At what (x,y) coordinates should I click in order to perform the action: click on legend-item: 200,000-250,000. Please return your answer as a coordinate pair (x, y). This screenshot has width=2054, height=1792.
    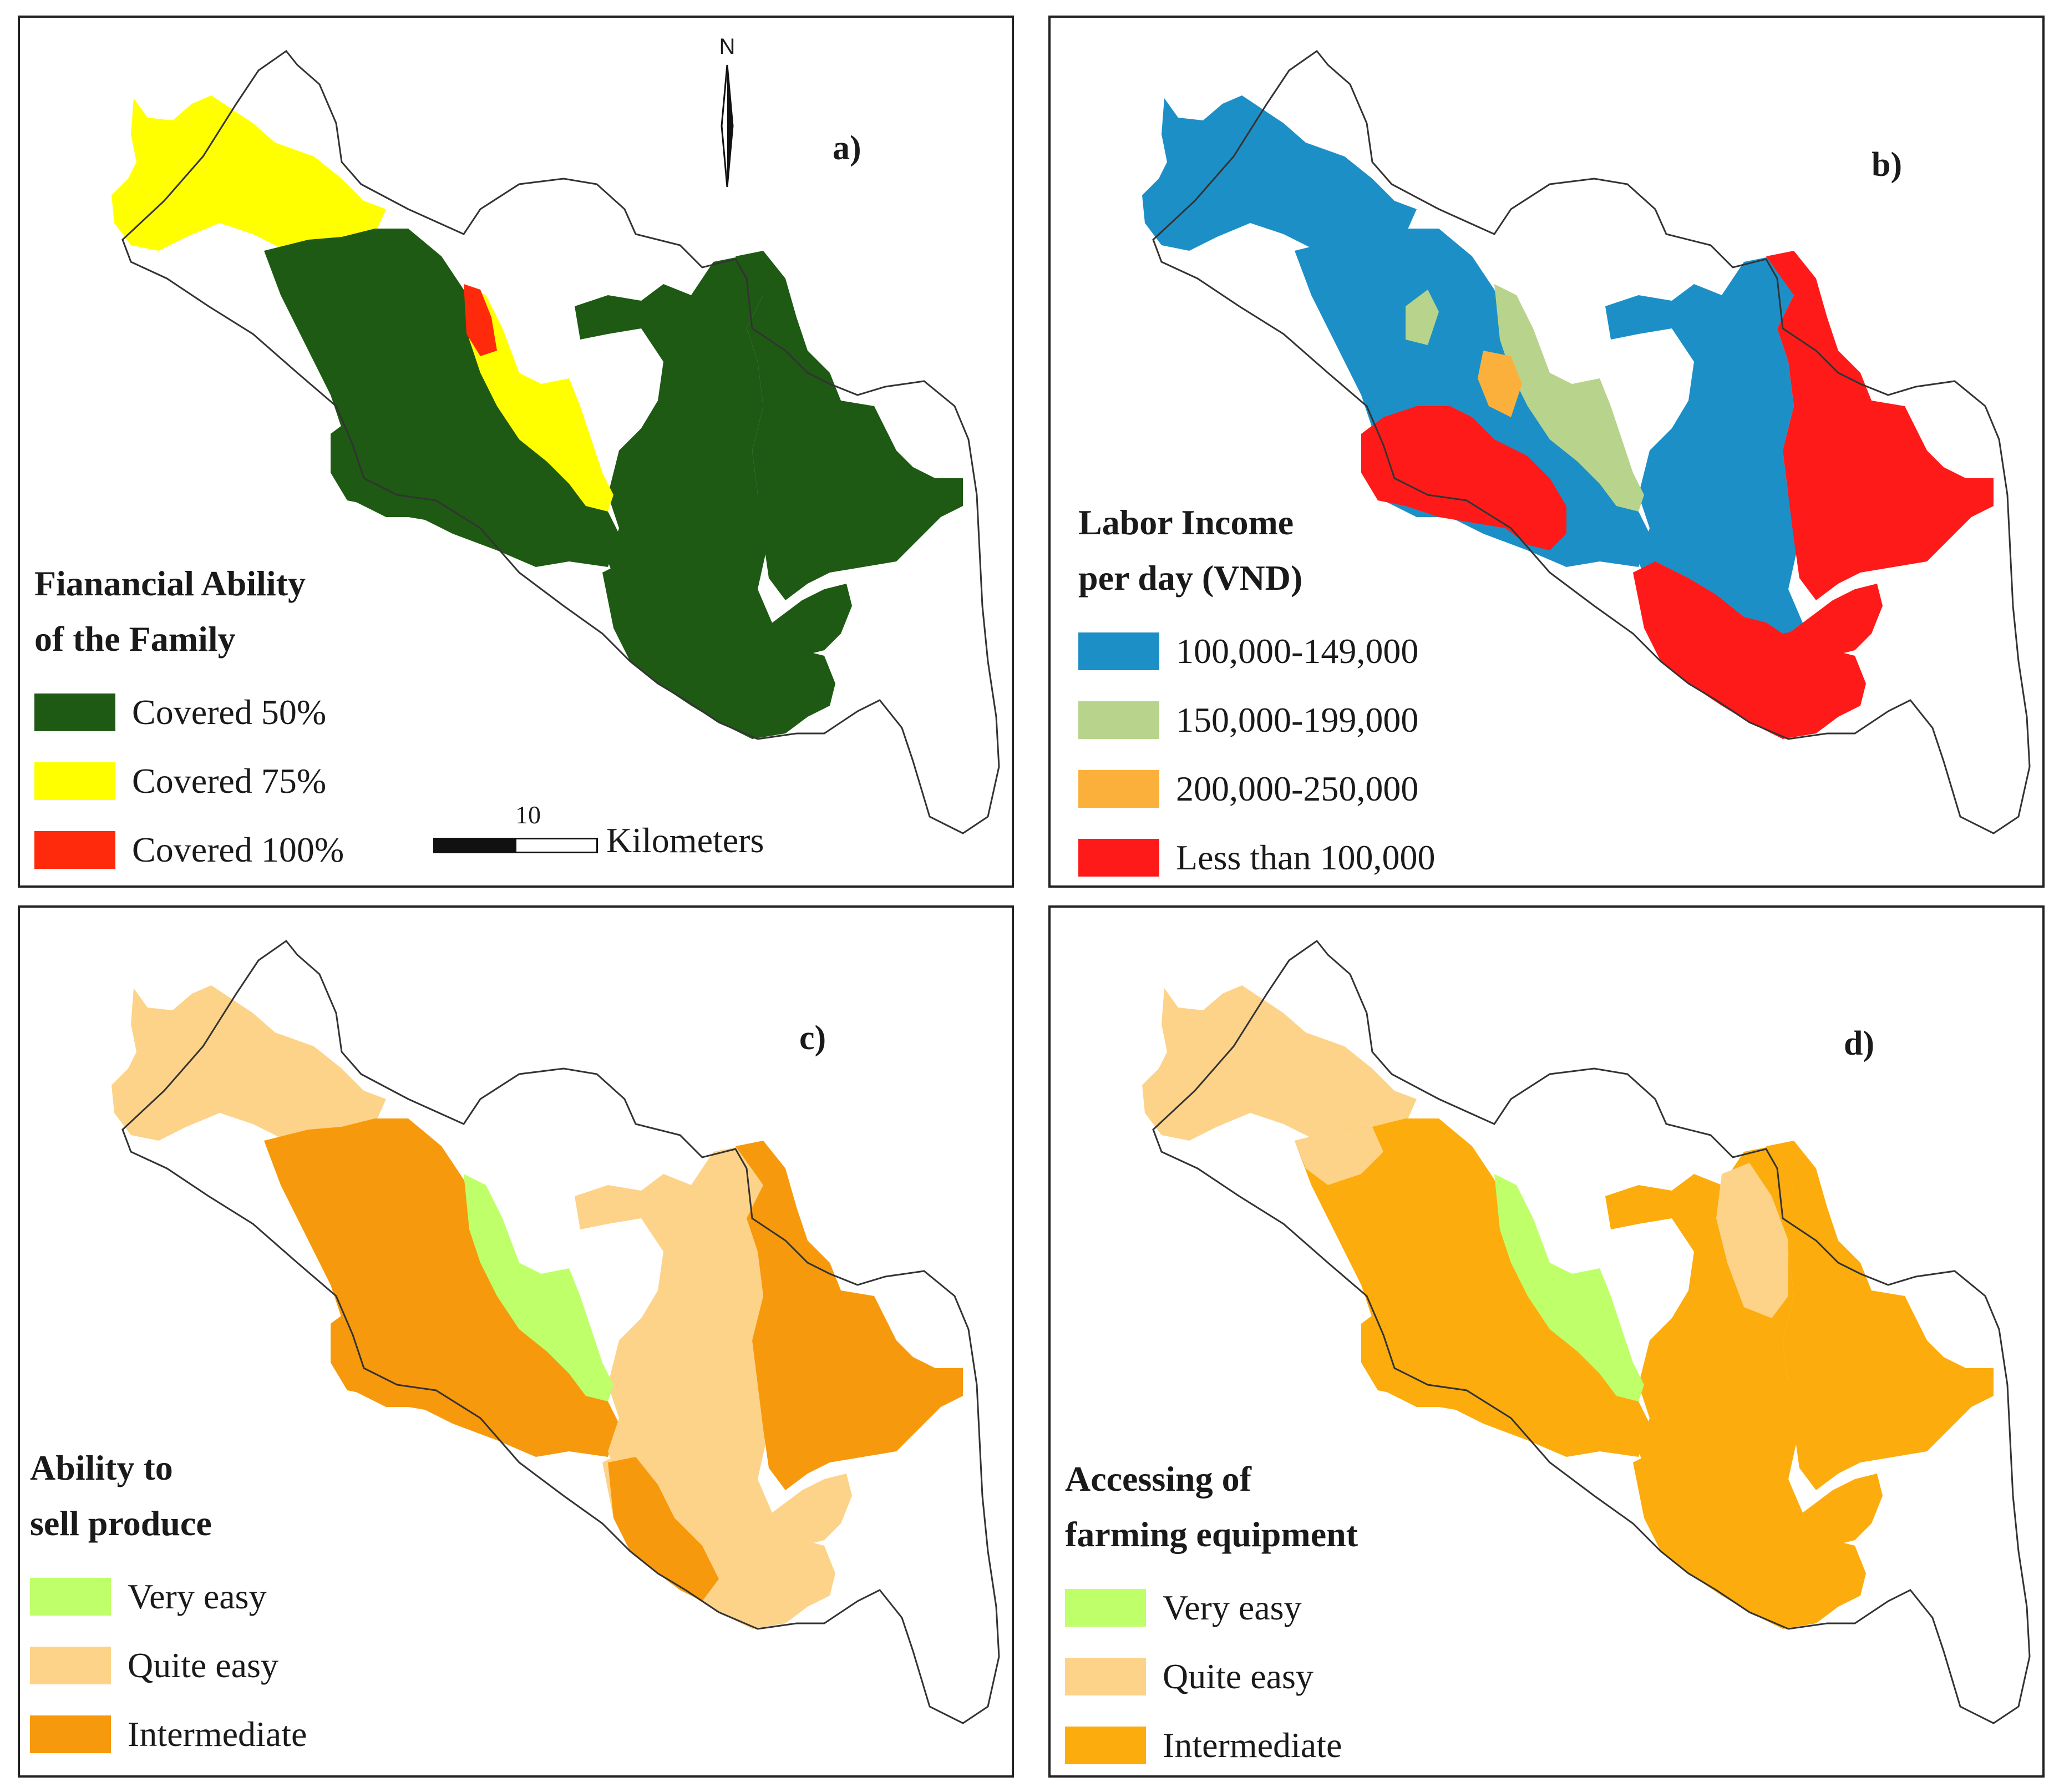
    Looking at the image, I should click on (1257, 789).